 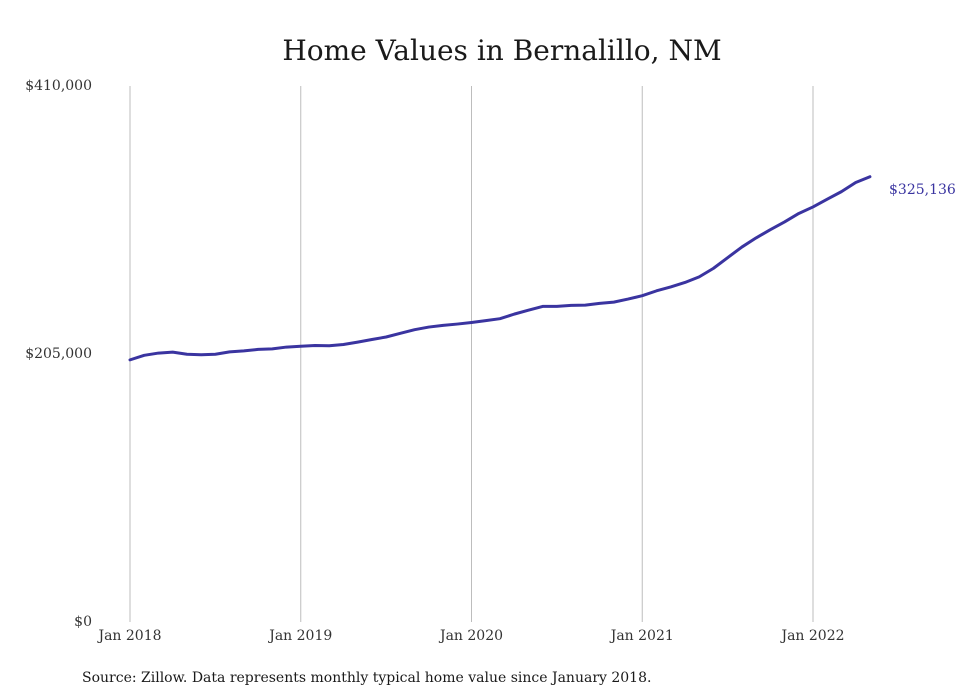 What do you see at coordinates (641, 636) in the screenshot?
I see `x-tick-label: Jan 2021` at bounding box center [641, 636].